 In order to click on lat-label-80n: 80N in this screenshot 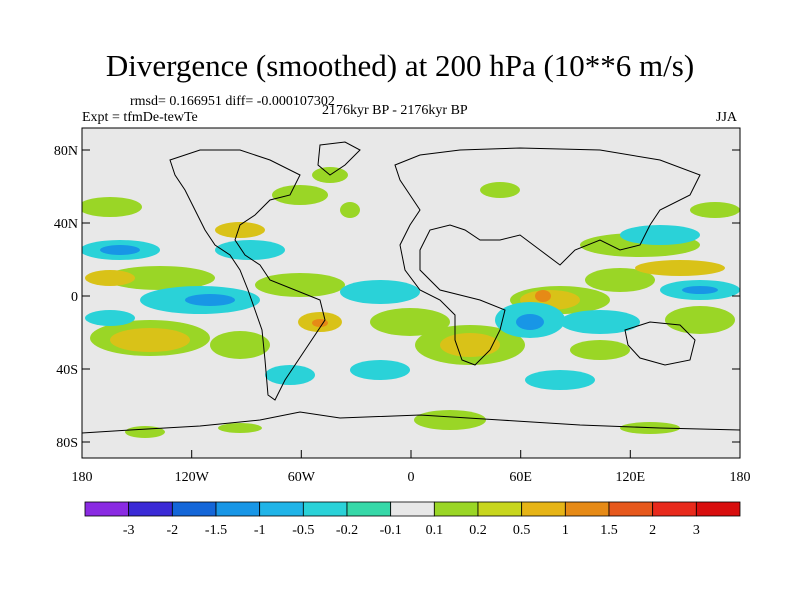, I will do `click(66, 151)`.